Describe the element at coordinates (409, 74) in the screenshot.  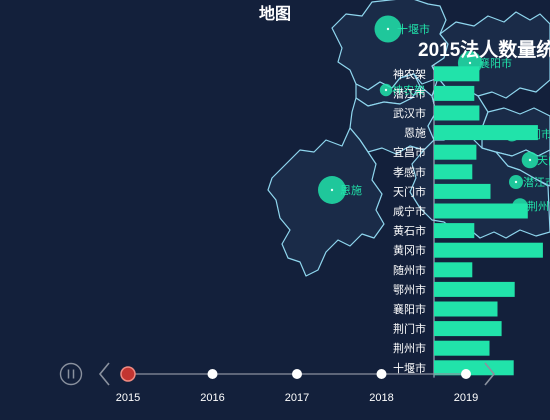
I see `bar-category-label: 神农架` at that location.